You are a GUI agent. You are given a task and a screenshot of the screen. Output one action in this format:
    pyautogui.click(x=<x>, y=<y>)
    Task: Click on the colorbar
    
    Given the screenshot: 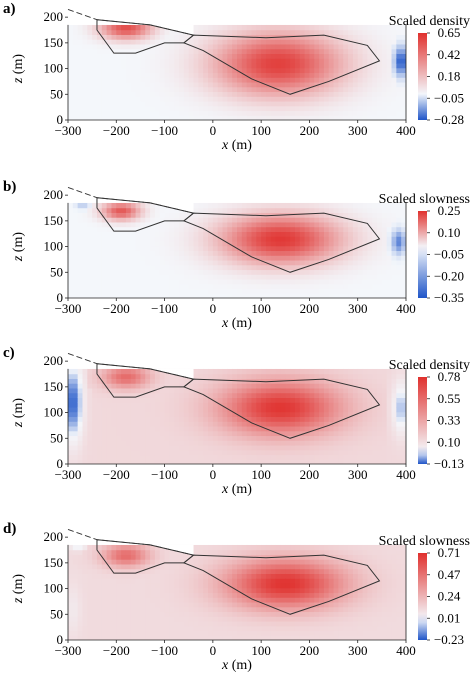 What is the action you would take?
    pyautogui.click(x=422, y=76)
    